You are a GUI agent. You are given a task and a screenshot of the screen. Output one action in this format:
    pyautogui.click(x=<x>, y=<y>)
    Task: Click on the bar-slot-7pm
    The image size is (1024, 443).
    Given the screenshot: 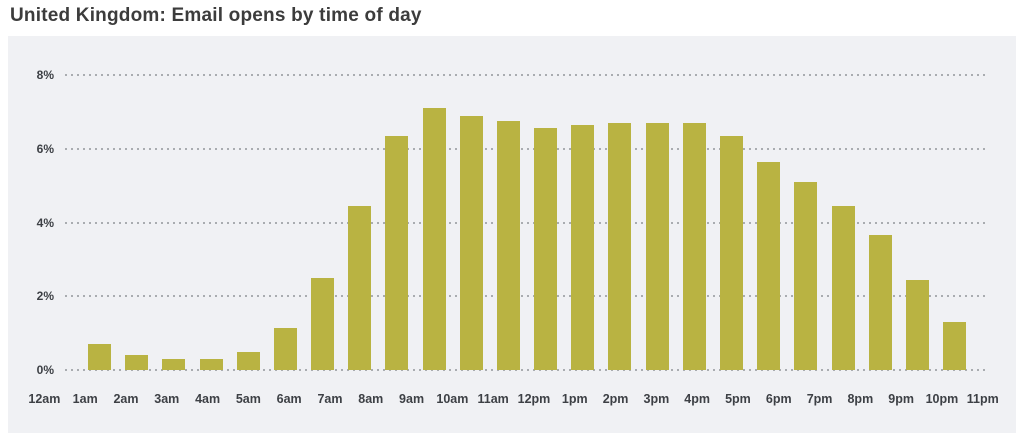 What is the action you would take?
    pyautogui.click(x=805, y=222)
    